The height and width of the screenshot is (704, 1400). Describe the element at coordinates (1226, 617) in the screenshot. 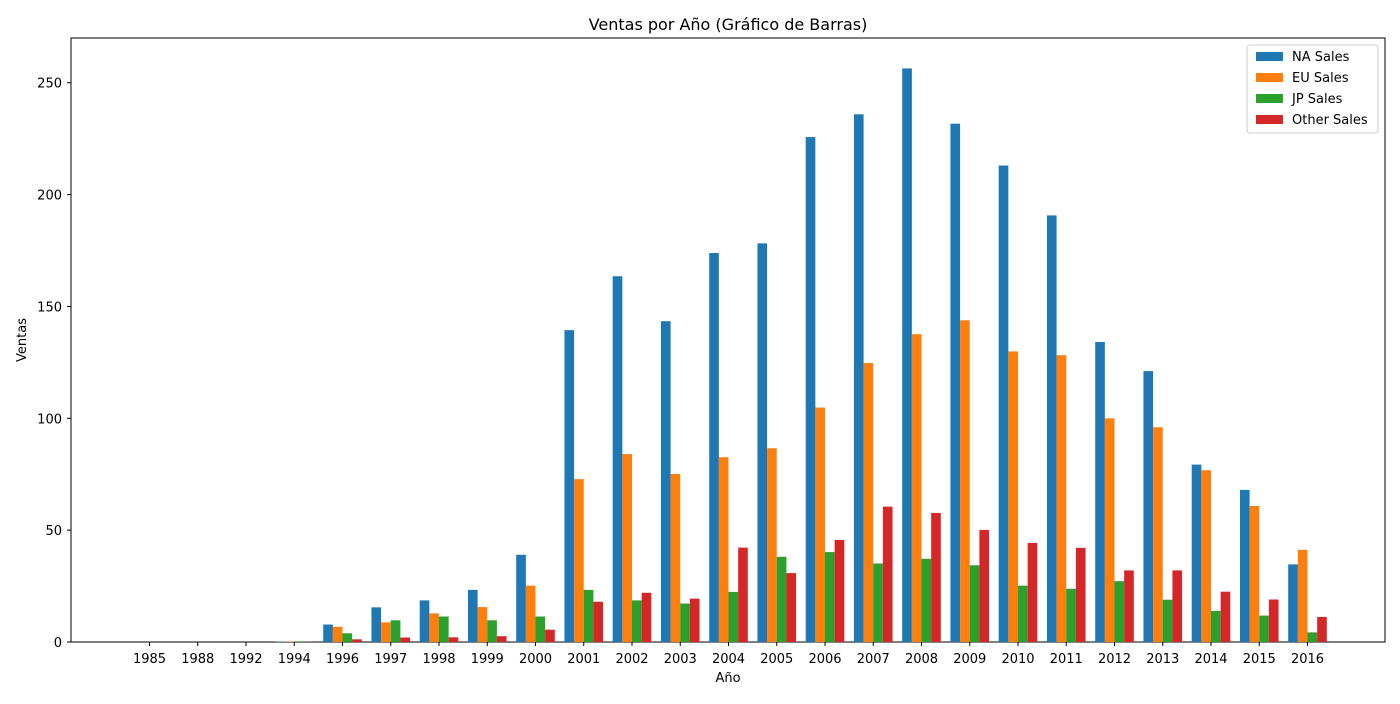

I see `bar-other-sales-2014` at that location.